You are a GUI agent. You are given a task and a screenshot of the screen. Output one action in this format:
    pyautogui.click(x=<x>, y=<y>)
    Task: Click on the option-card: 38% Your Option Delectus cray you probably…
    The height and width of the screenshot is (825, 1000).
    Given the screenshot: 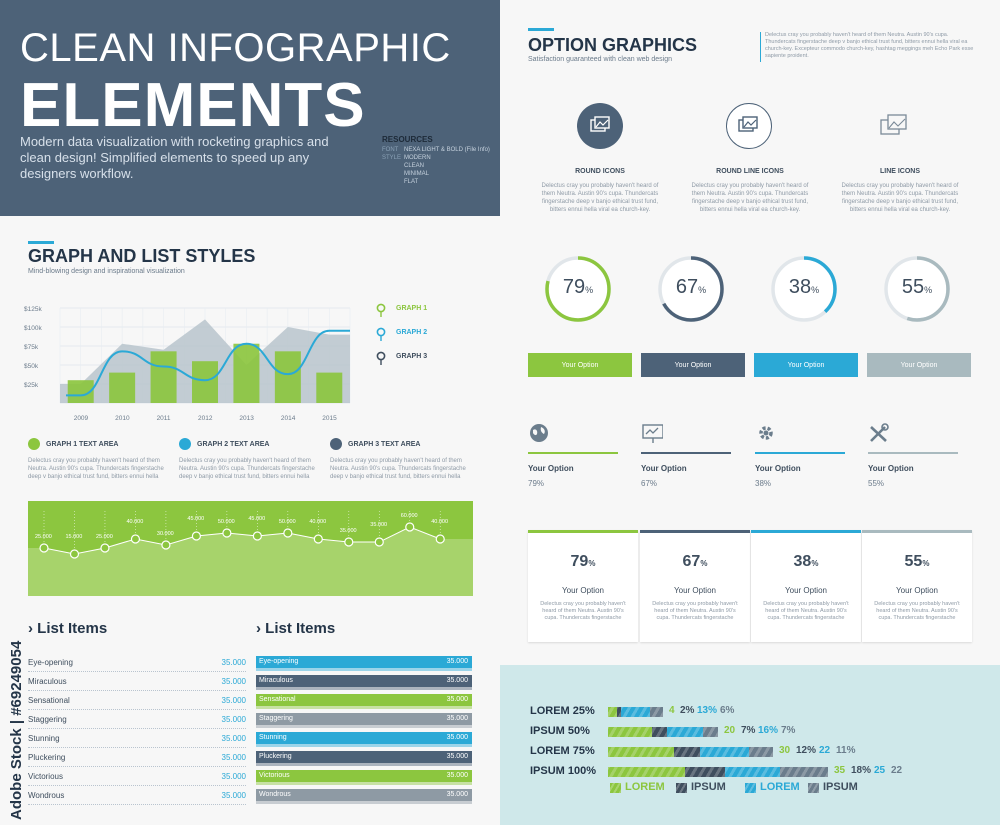 What is the action you would take?
    pyautogui.click(x=806, y=586)
    